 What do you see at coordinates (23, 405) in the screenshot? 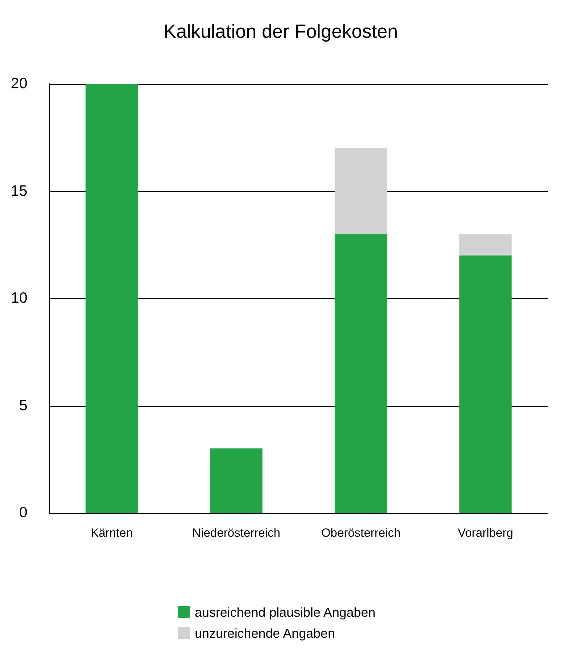
I see `y-tick-label: 5` at bounding box center [23, 405].